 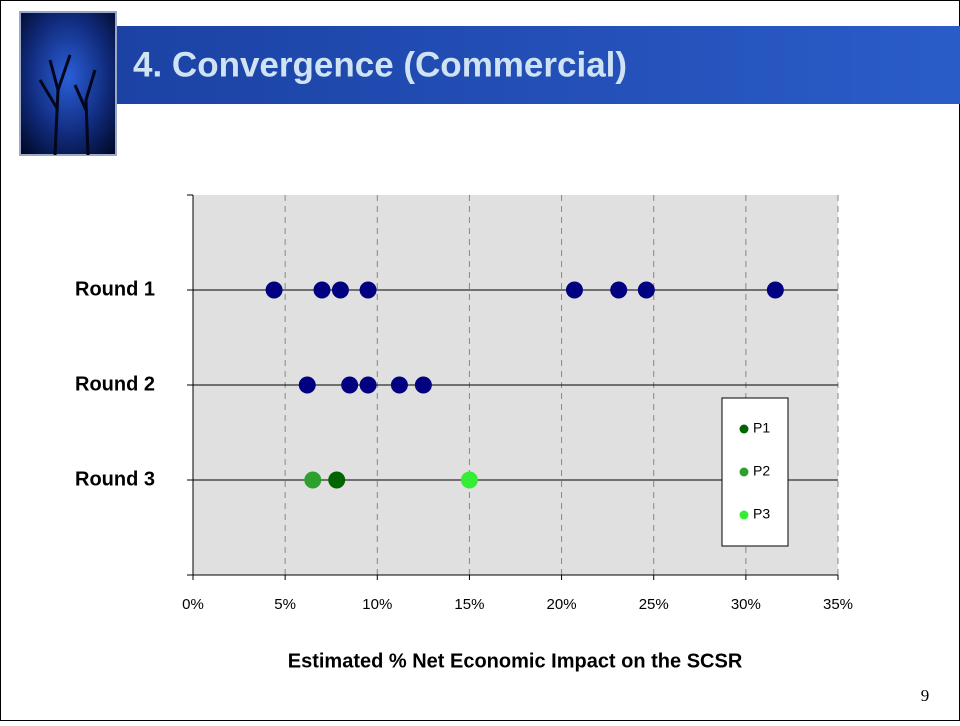 What do you see at coordinates (380, 64) in the screenshot?
I see `slide-title: 4. Convergence (Commercial)` at bounding box center [380, 64].